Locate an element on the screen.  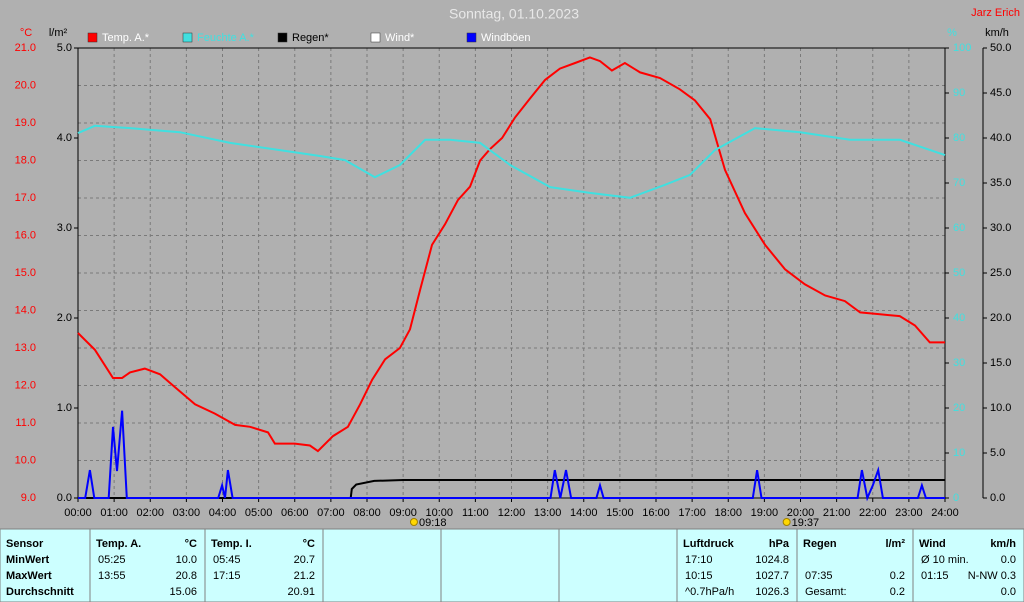
y4-tick-label: 0.0 is located at coordinates (997, 498).